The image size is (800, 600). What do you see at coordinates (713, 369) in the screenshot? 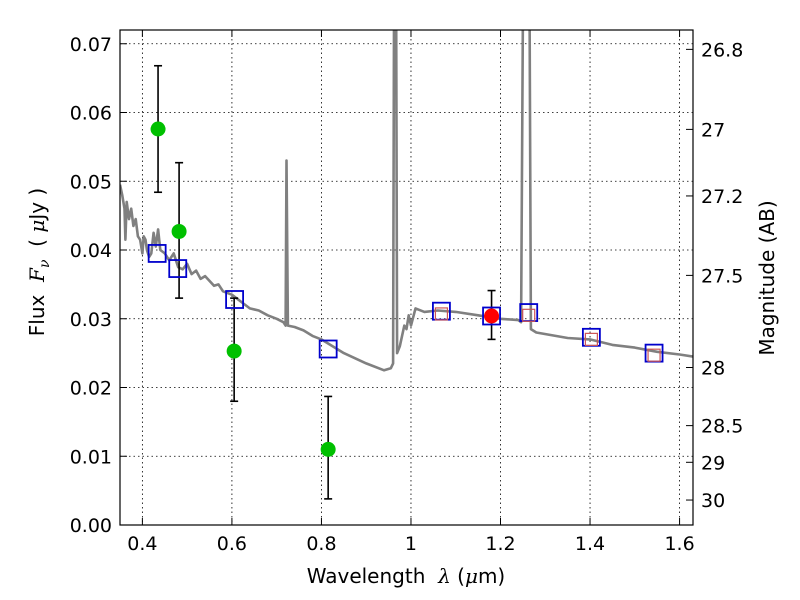
I see `right-tick-label: 28` at bounding box center [713, 369].